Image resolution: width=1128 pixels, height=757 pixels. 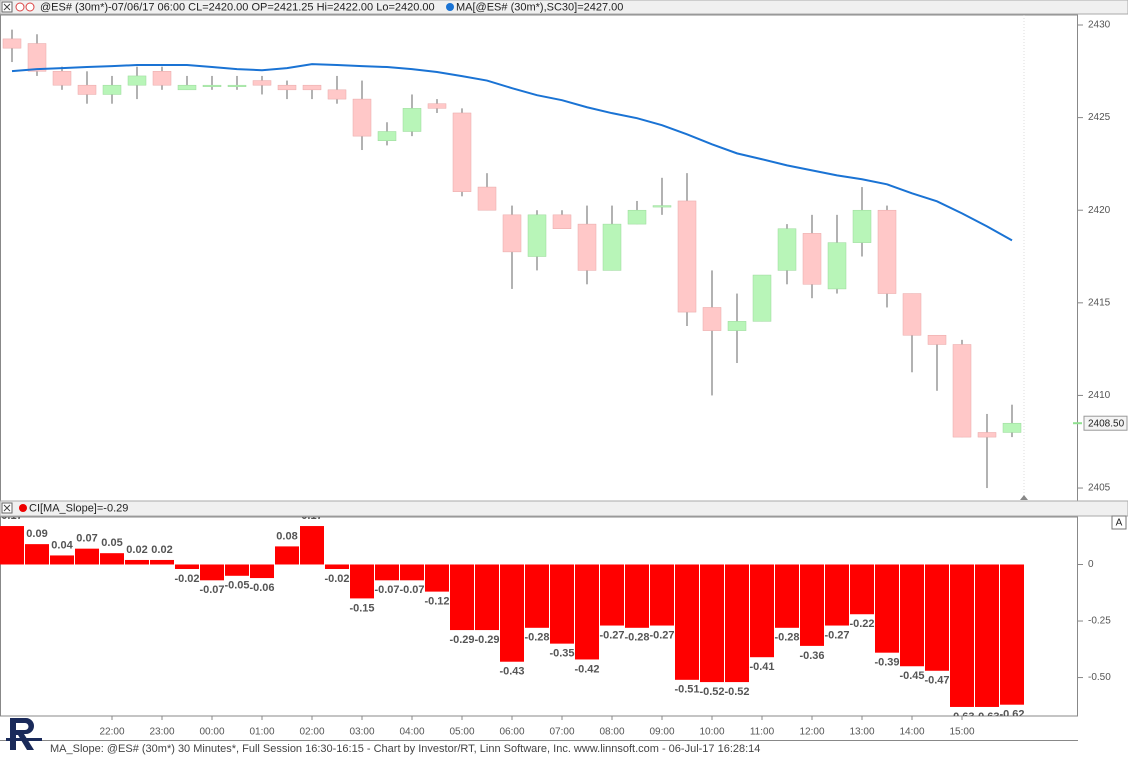 I want to click on y-tick-label: 2405, so click(x=1099, y=488).